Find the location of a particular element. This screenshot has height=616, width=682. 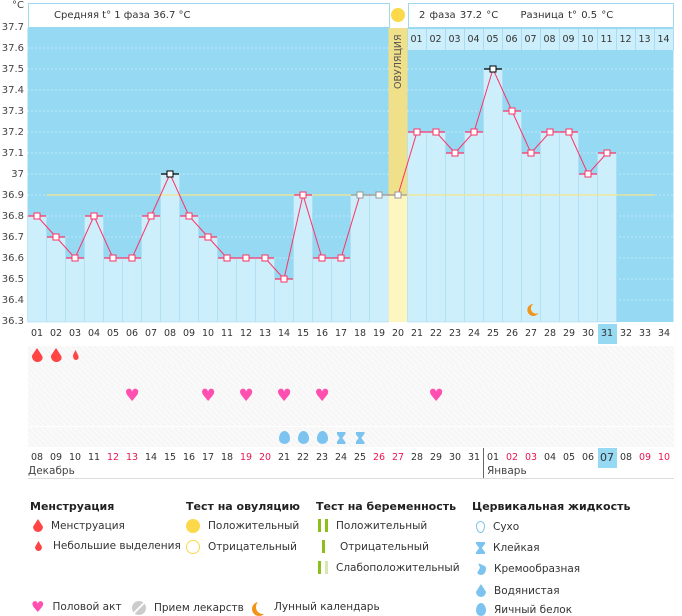

calendar-date: 12 is located at coordinates (113, 457).